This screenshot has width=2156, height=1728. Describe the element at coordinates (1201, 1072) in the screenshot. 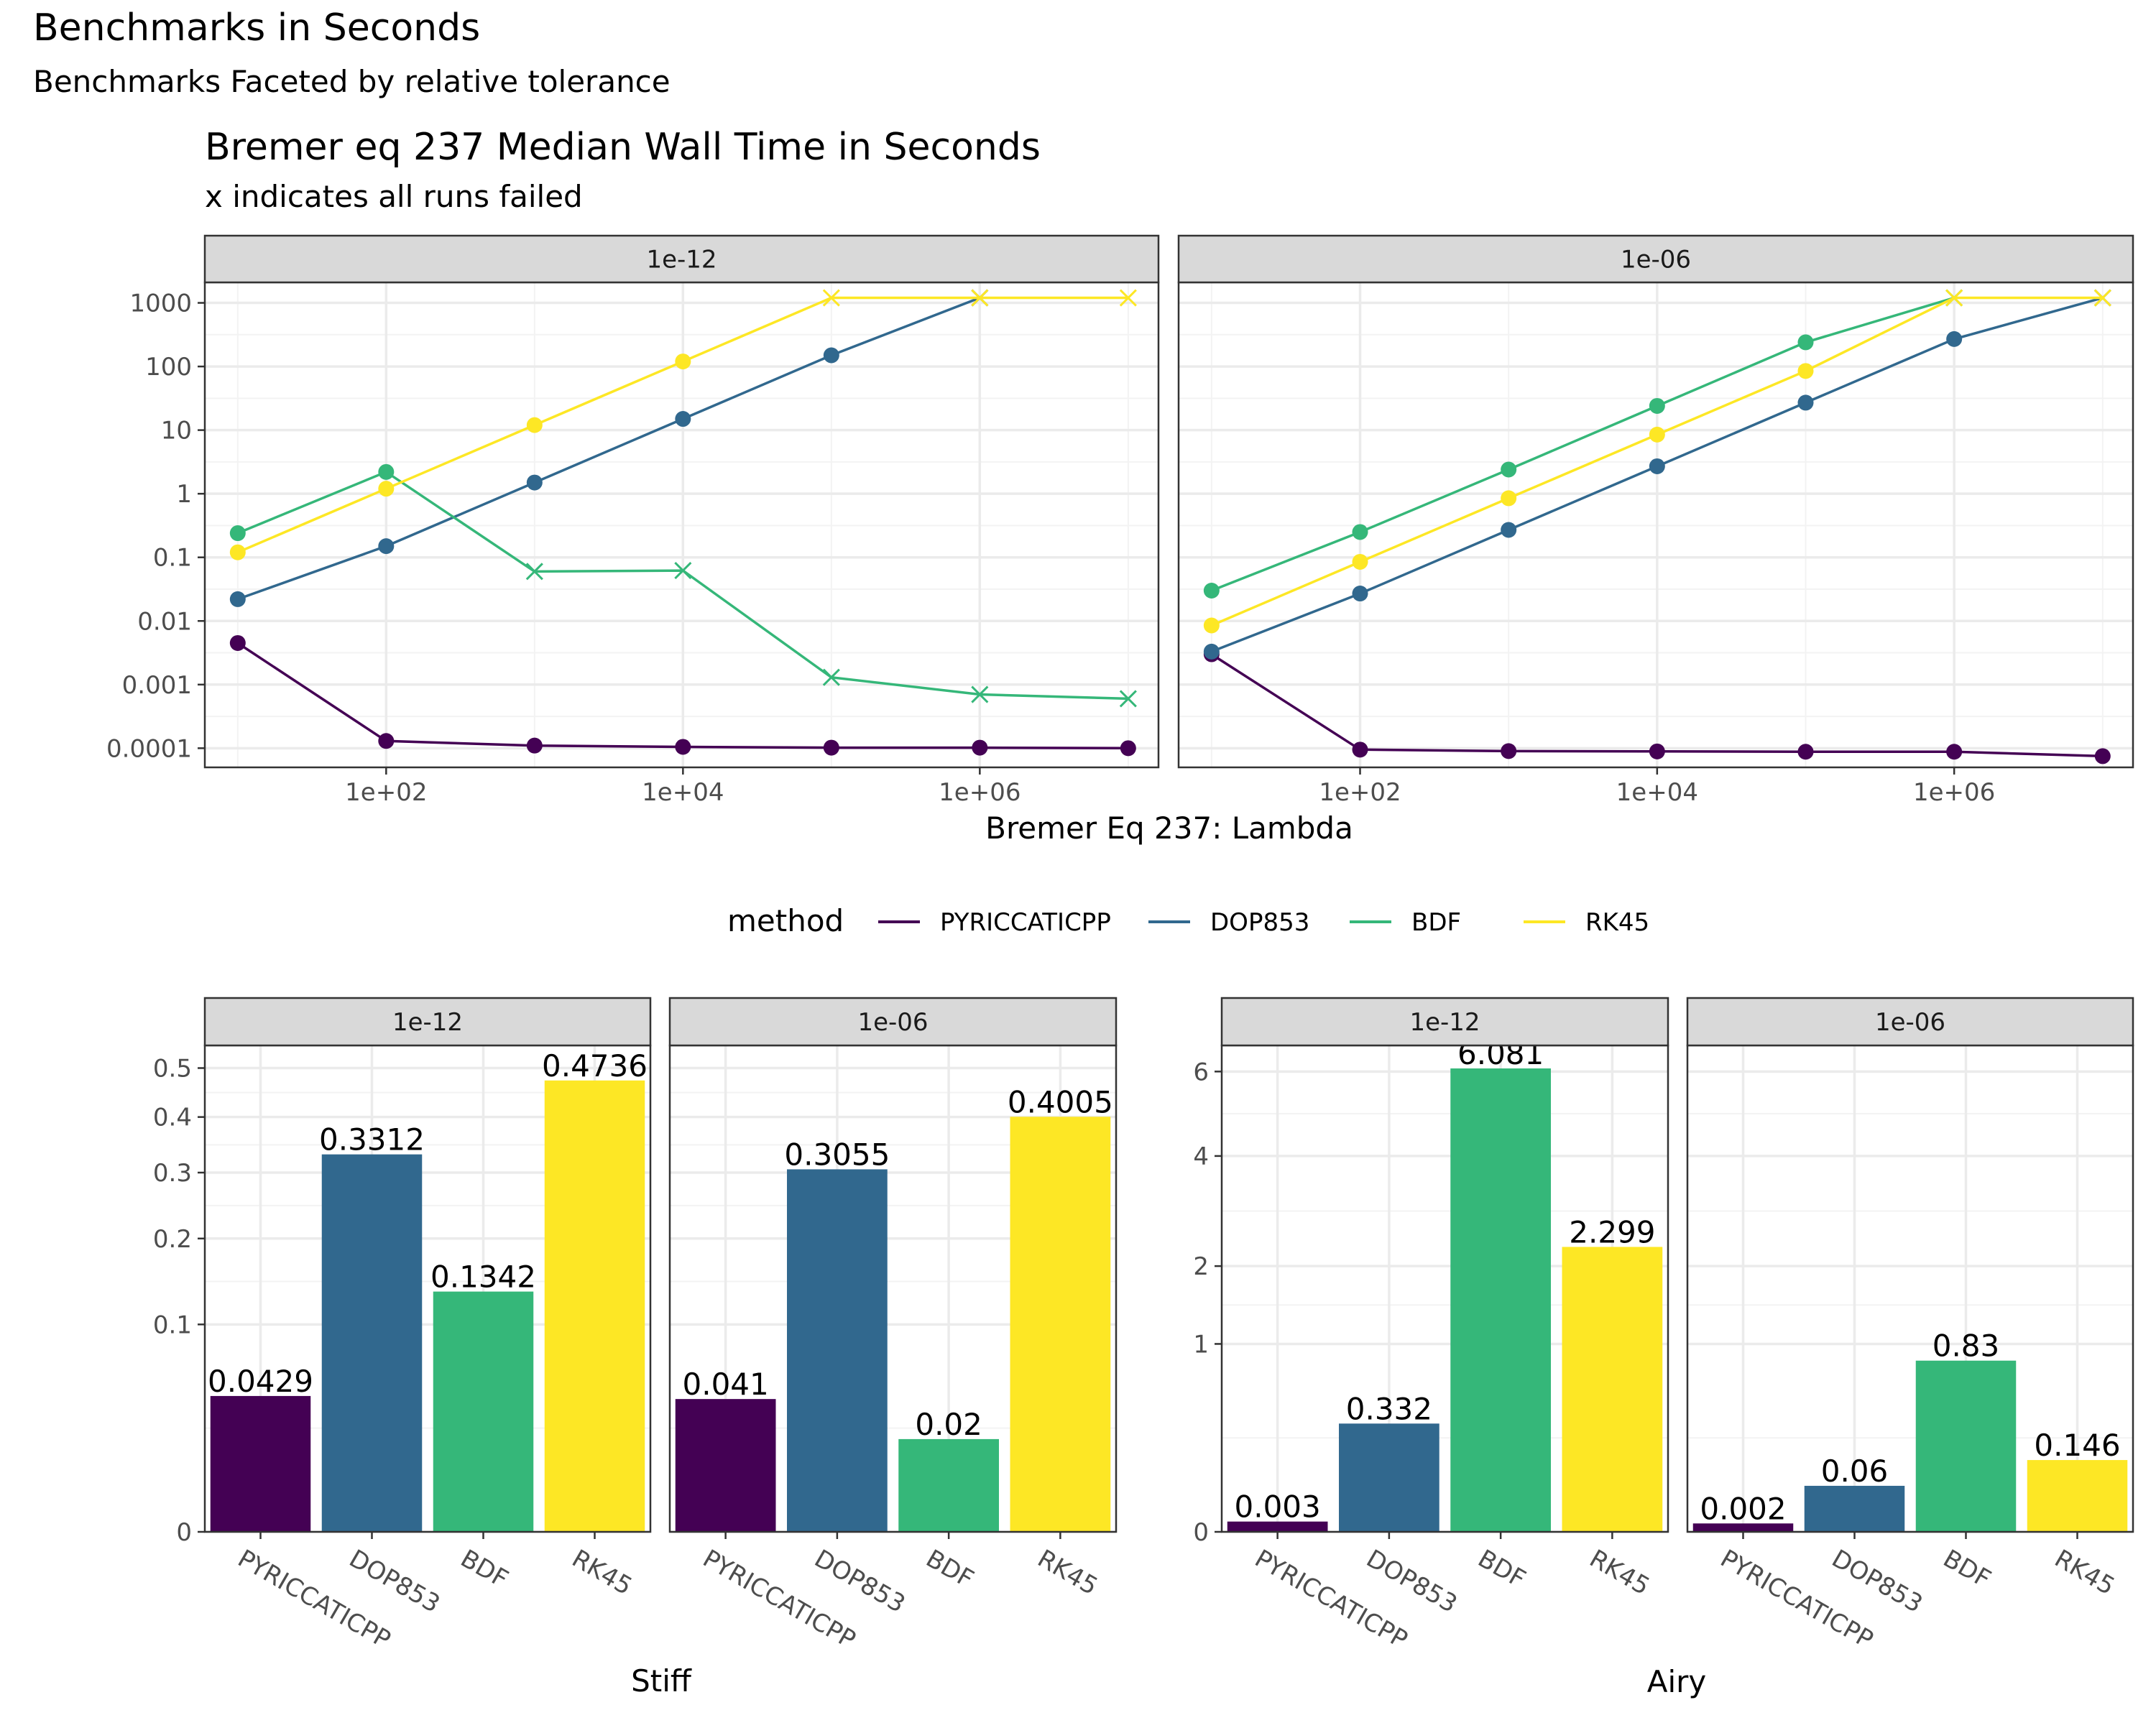

I see `y-tick-label: 6` at that location.